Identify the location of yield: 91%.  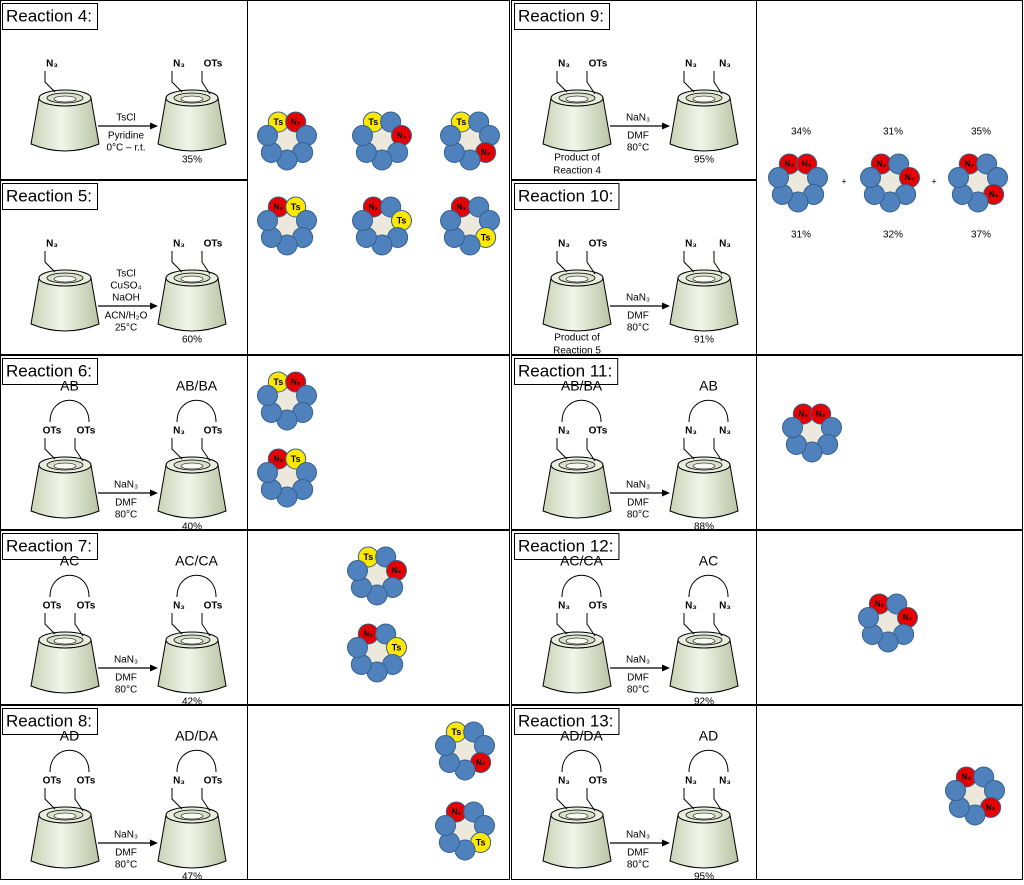
(704, 340).